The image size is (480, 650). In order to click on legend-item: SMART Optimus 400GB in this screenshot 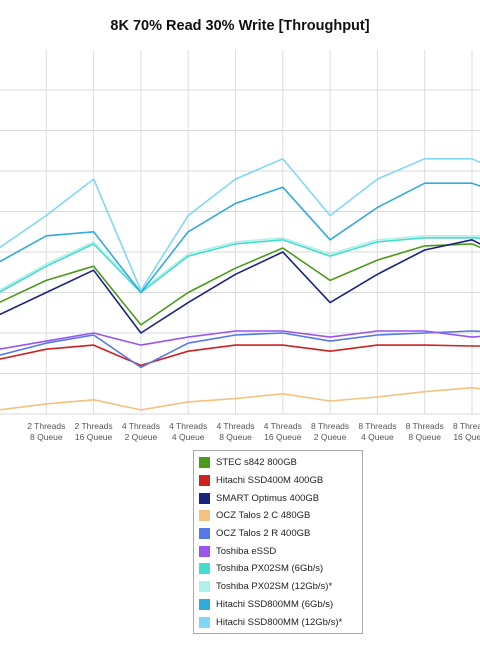, I will do `click(278, 498)`.